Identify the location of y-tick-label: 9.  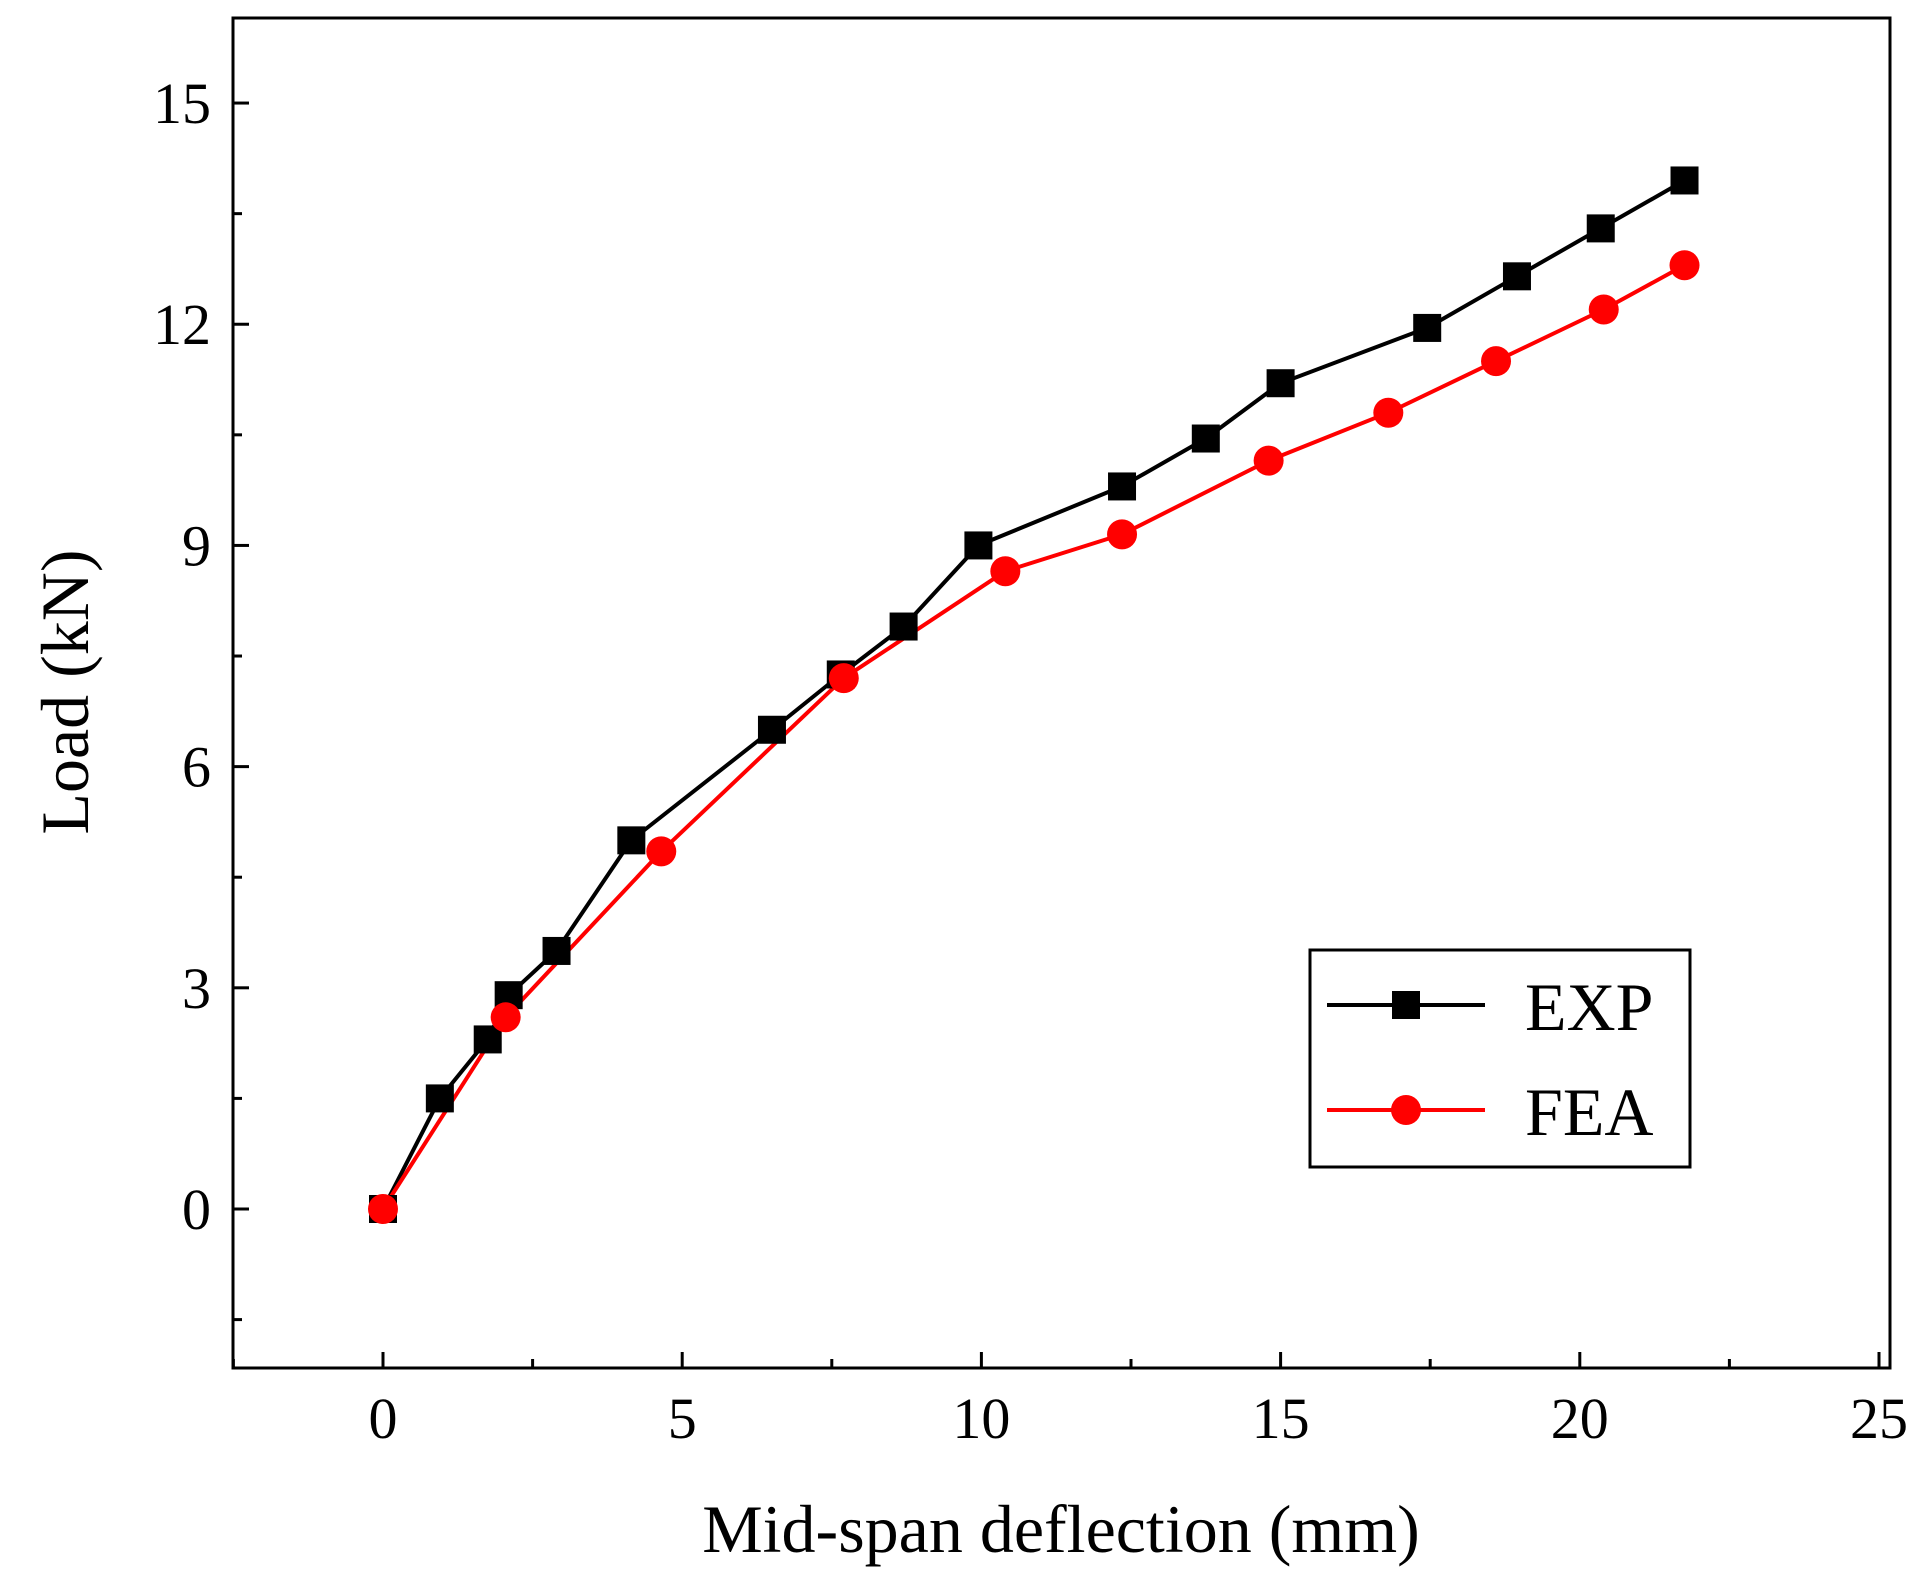
(196, 545).